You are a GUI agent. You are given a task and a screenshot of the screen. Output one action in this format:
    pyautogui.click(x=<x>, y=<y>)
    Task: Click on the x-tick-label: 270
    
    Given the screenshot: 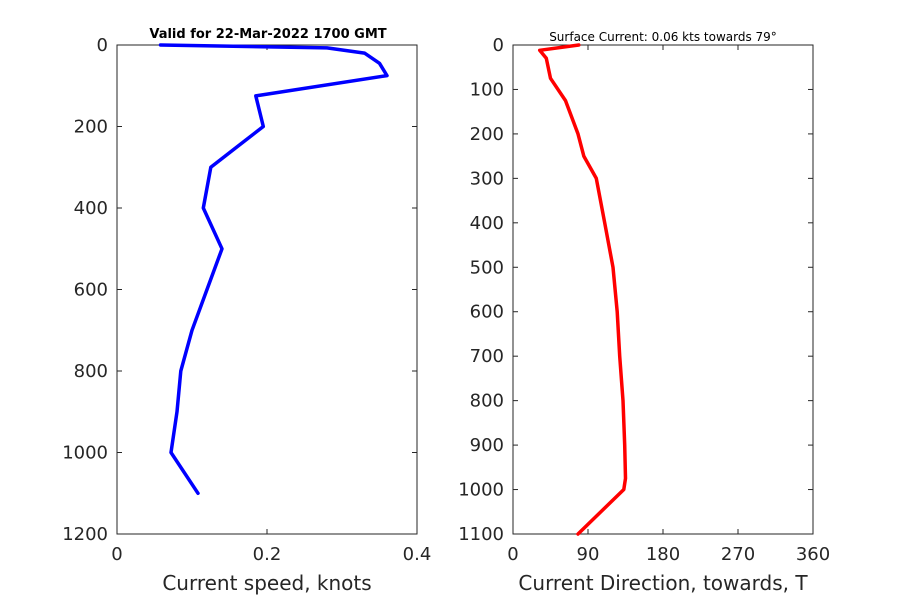 What is the action you would take?
    pyautogui.click(x=738, y=554)
    